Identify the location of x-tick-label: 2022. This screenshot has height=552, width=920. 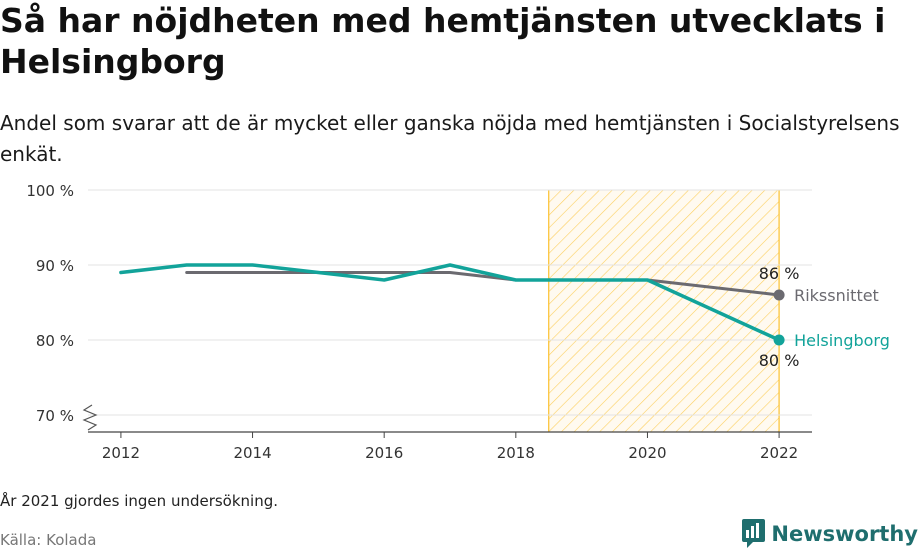
(779, 453).